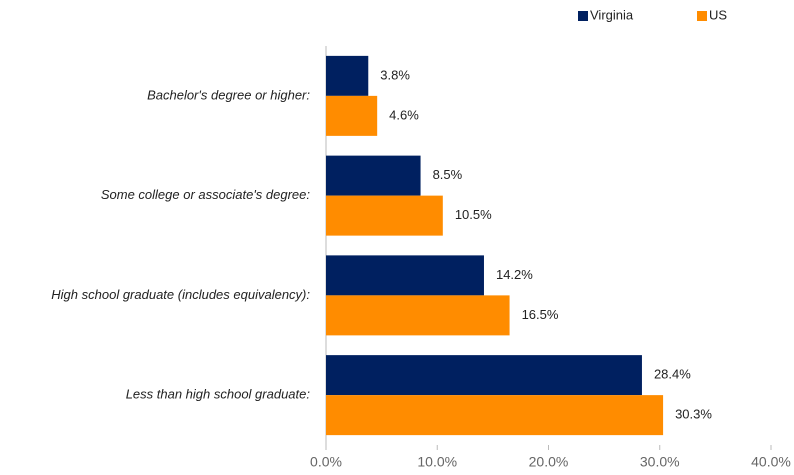 The width and height of the screenshot is (794, 475). I want to click on x-tick-label: 20.0%, so click(549, 462).